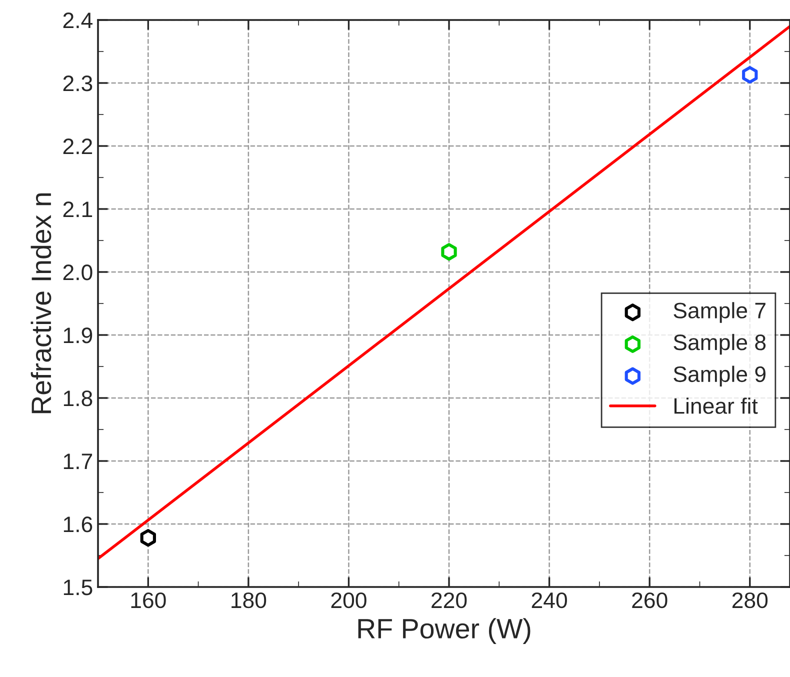 The height and width of the screenshot is (677, 790). Describe the element at coordinates (41, 303) in the screenshot. I see `y-axis-title: Refractive Index n` at that location.